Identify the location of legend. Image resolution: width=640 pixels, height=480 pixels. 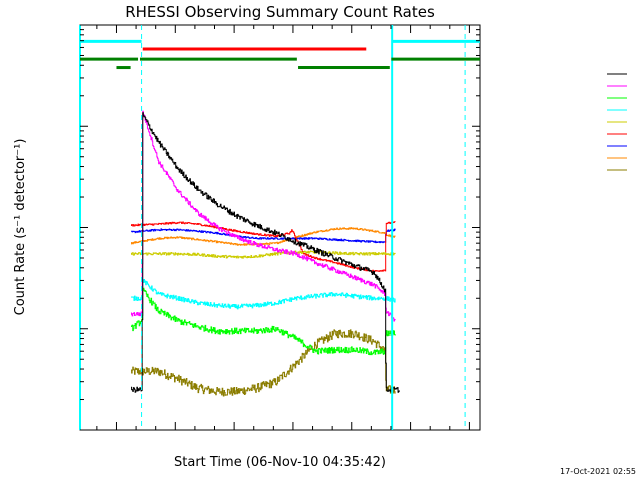
(617, 122).